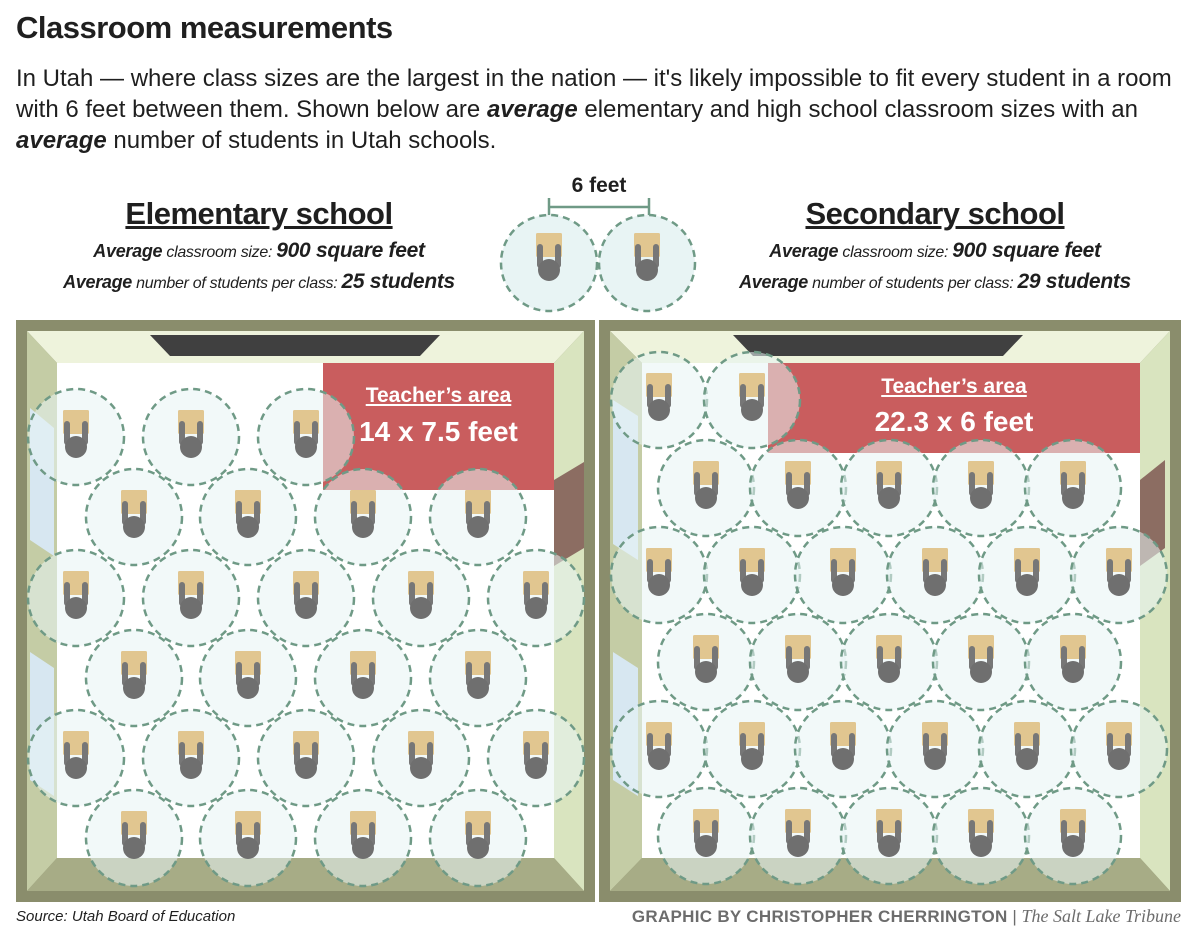 The image size is (1197, 945). I want to click on elementary-size-key: Average, so click(128, 251).